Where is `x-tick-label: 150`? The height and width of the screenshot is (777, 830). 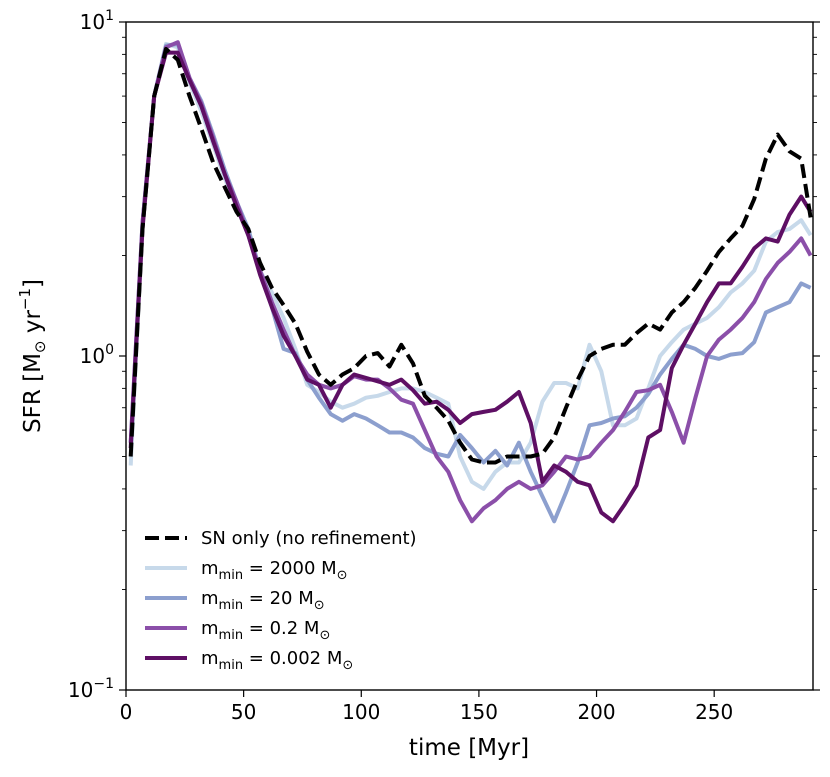
x-tick-label: 150 is located at coordinates (479, 712).